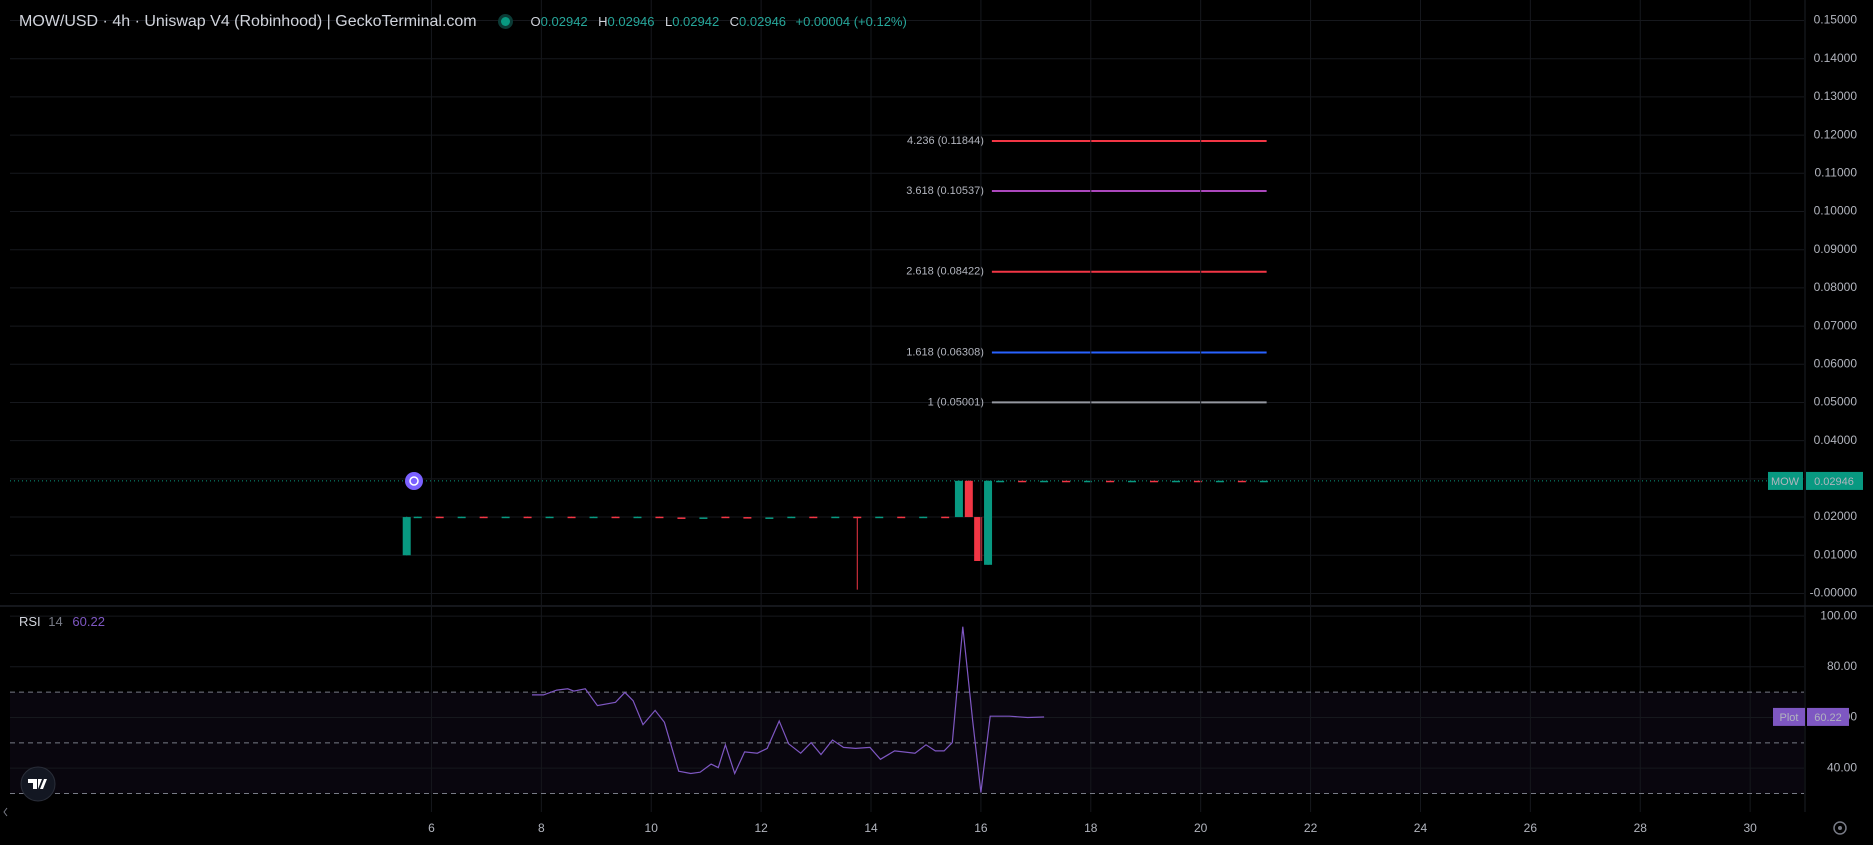 Image resolution: width=1873 pixels, height=845 pixels. Describe the element at coordinates (1836, 96) in the screenshot. I see `y-tick-label: 0.13000` at that location.